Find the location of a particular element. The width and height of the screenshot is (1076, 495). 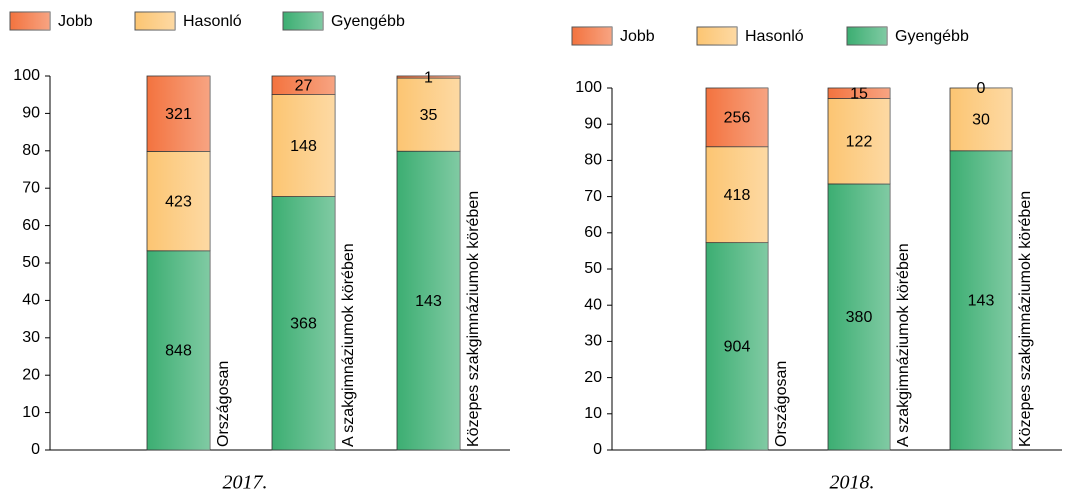

data-label: 0 is located at coordinates (981, 88).